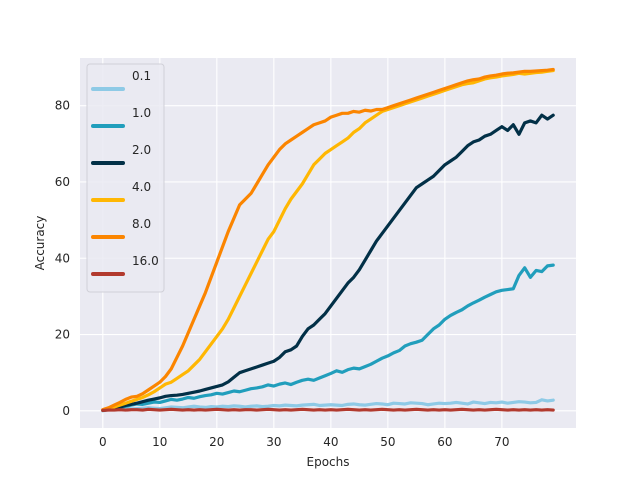 This screenshot has width=640, height=480. What do you see at coordinates (216, 442) in the screenshot?
I see `x-tick-label: 20` at bounding box center [216, 442].